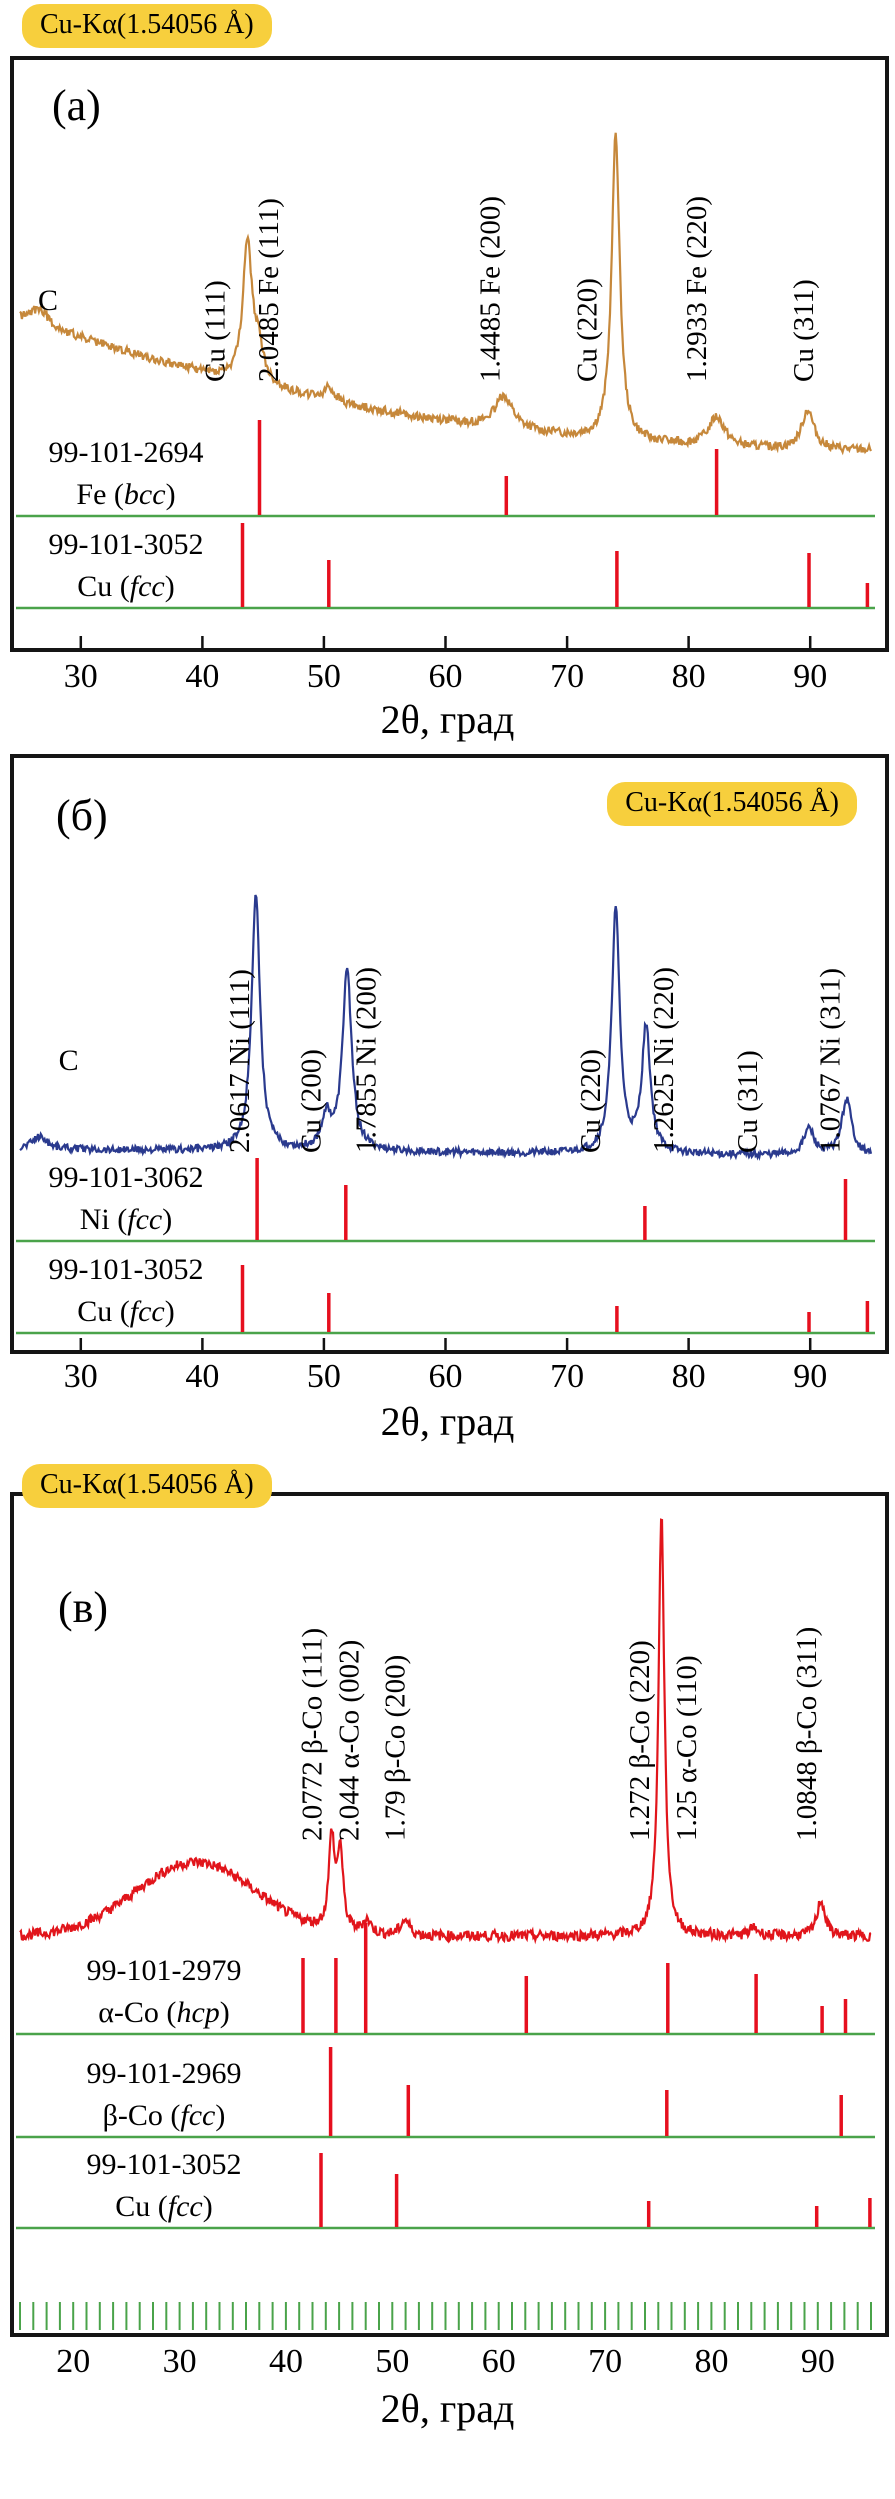 Image resolution: width=895 pixels, height=2499 pixels. What do you see at coordinates (447, 1421) in the screenshot?
I see `x-axis-title-b: 2θ, град` at bounding box center [447, 1421].